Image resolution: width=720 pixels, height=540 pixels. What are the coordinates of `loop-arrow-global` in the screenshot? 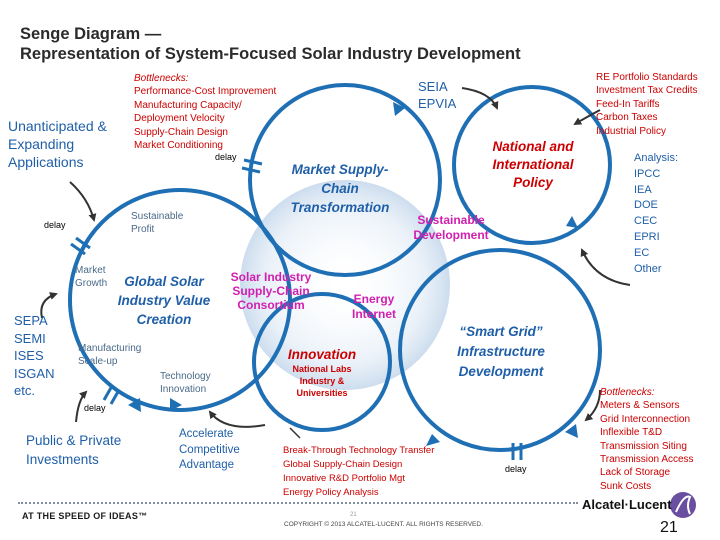 It's located at (134, 405).